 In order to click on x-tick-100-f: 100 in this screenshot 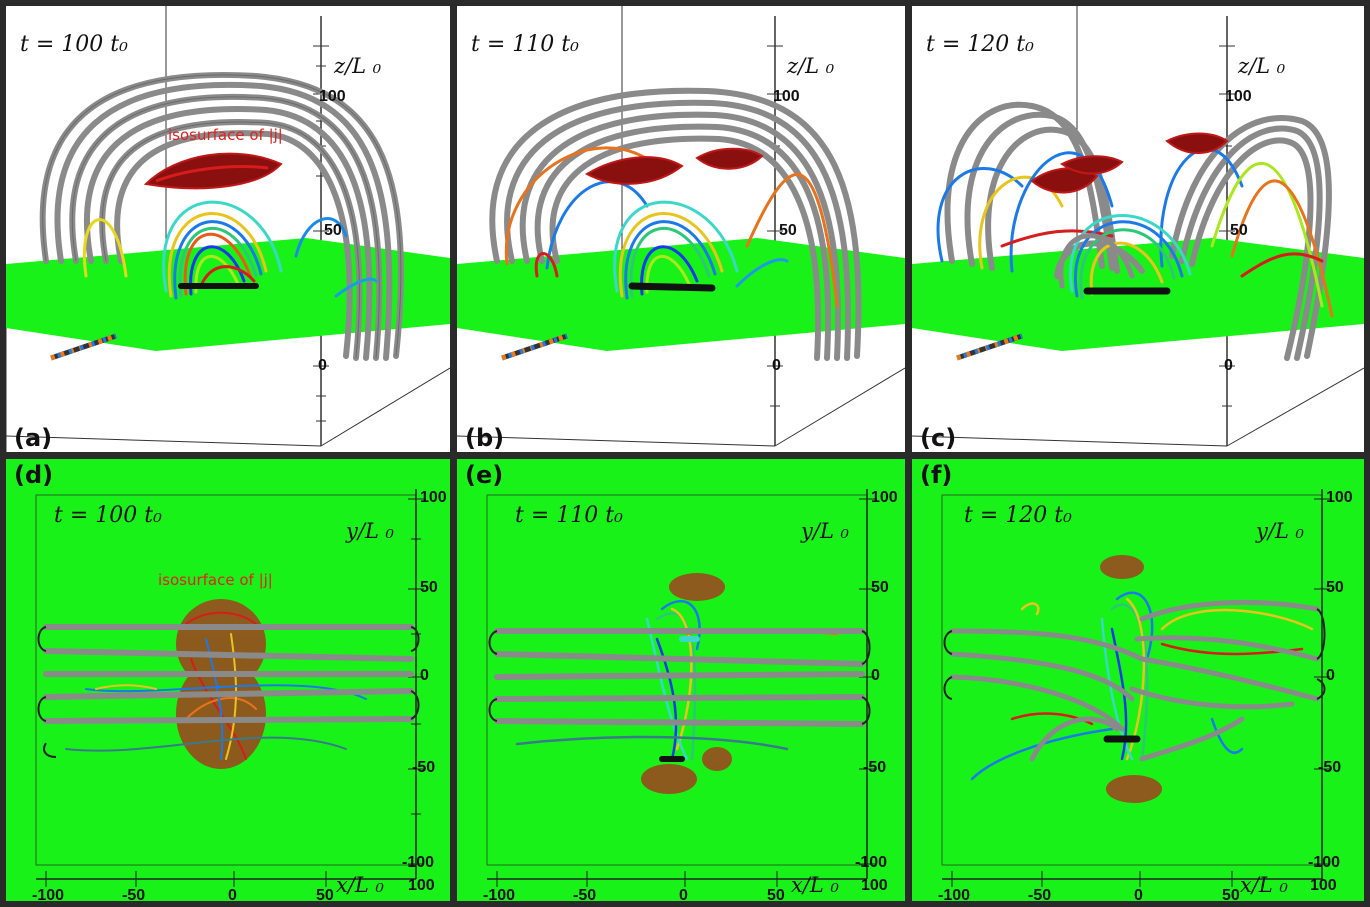, I will do `click(1323, 885)`.